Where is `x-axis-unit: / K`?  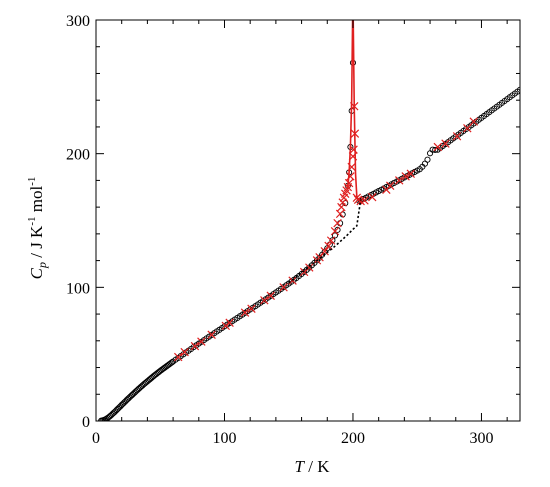 x-axis-unit: / K is located at coordinates (317, 466).